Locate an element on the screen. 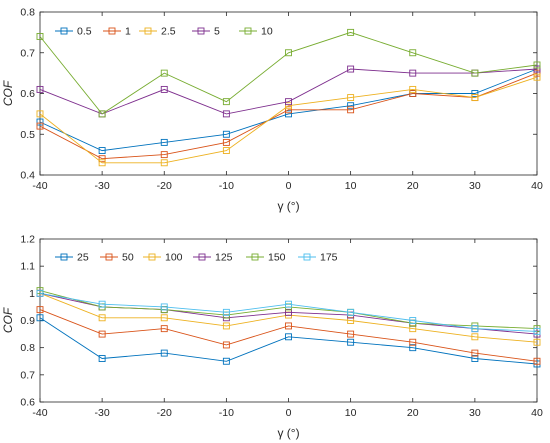  legend-item: 100 is located at coordinates (163, 258).